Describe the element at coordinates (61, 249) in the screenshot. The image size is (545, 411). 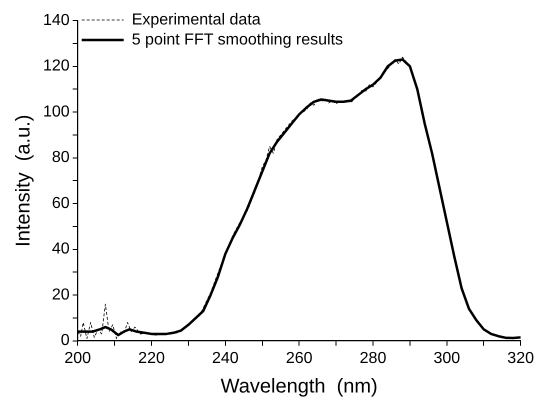
I see `y-tick-label: 40` at that location.